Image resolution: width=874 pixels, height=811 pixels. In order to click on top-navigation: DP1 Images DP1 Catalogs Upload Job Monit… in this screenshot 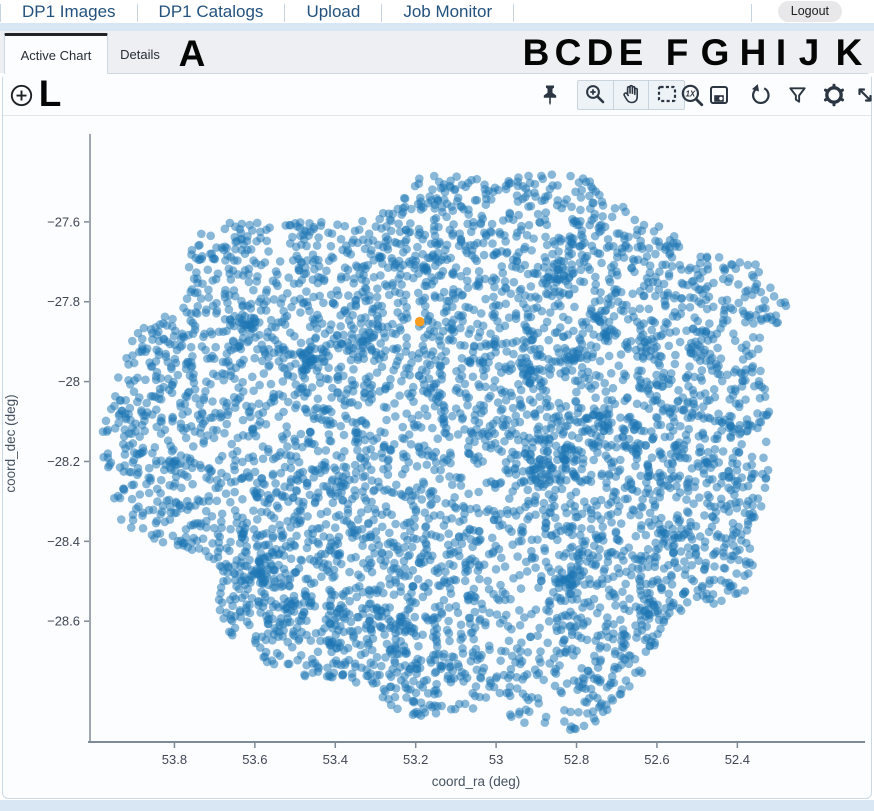, I will do `click(437, 11)`.